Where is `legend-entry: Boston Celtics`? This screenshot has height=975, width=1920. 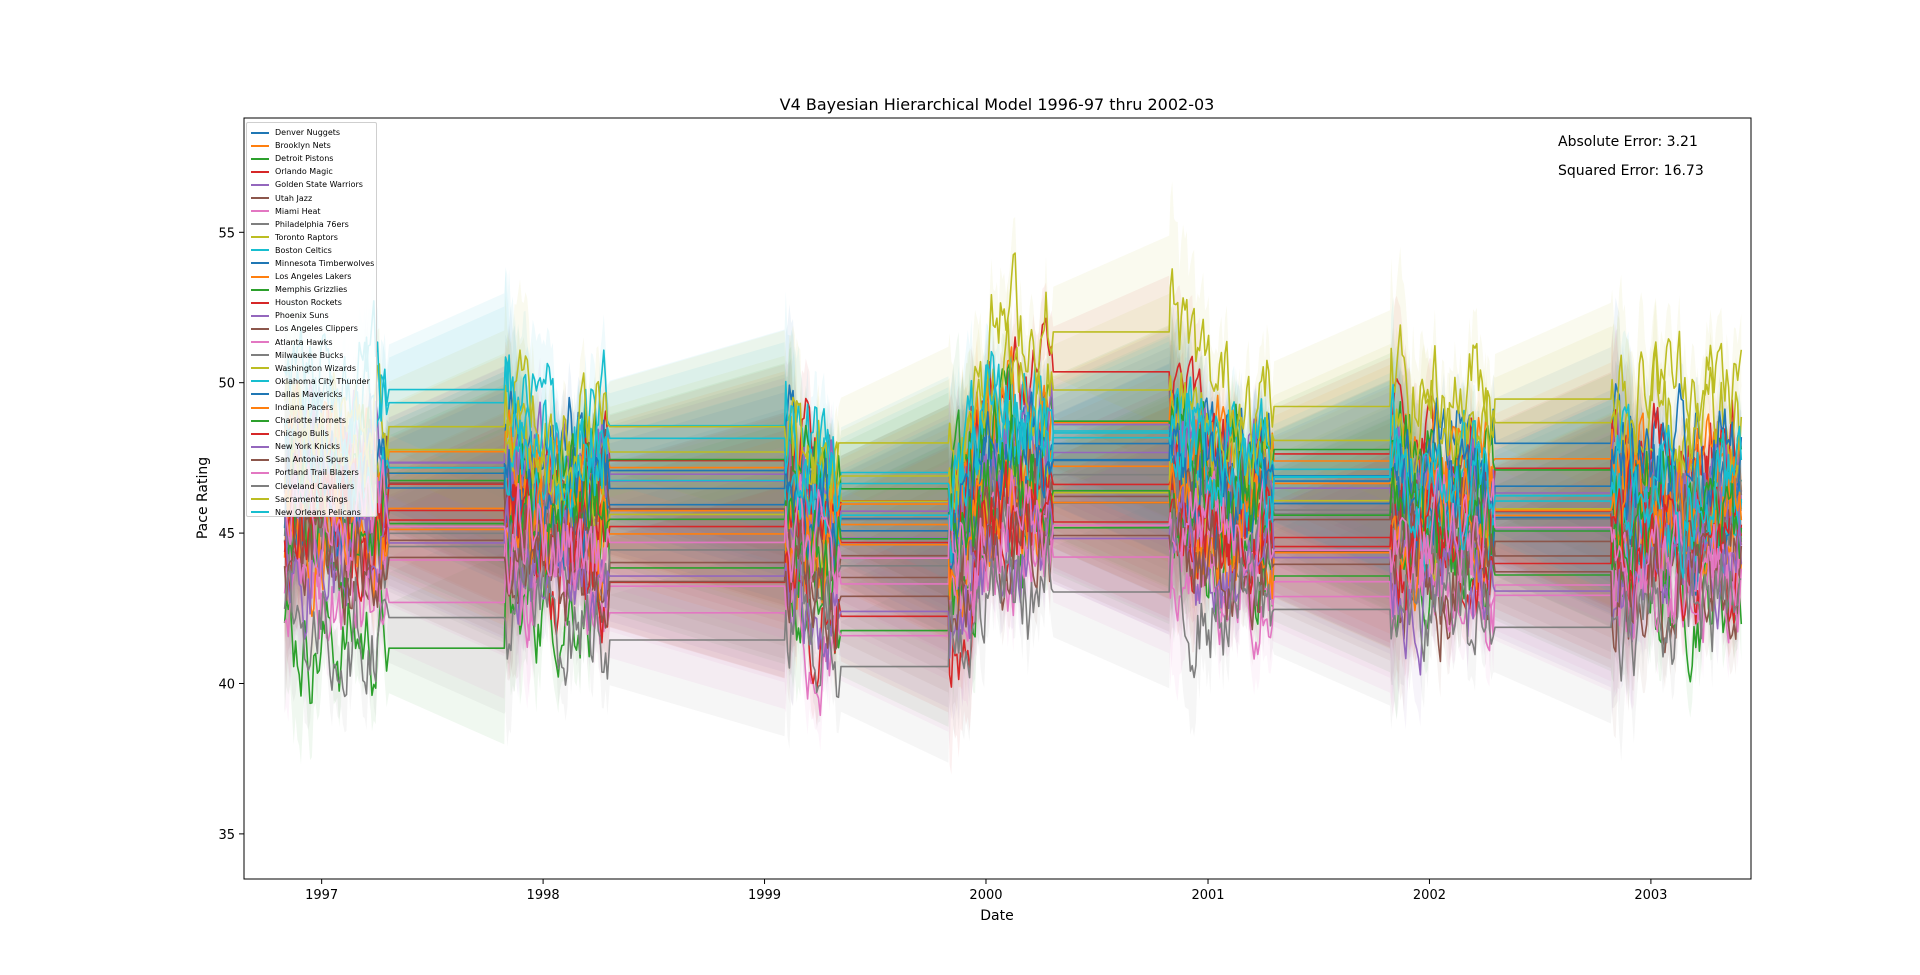 legend-entry: Boston Celtics is located at coordinates (311, 250).